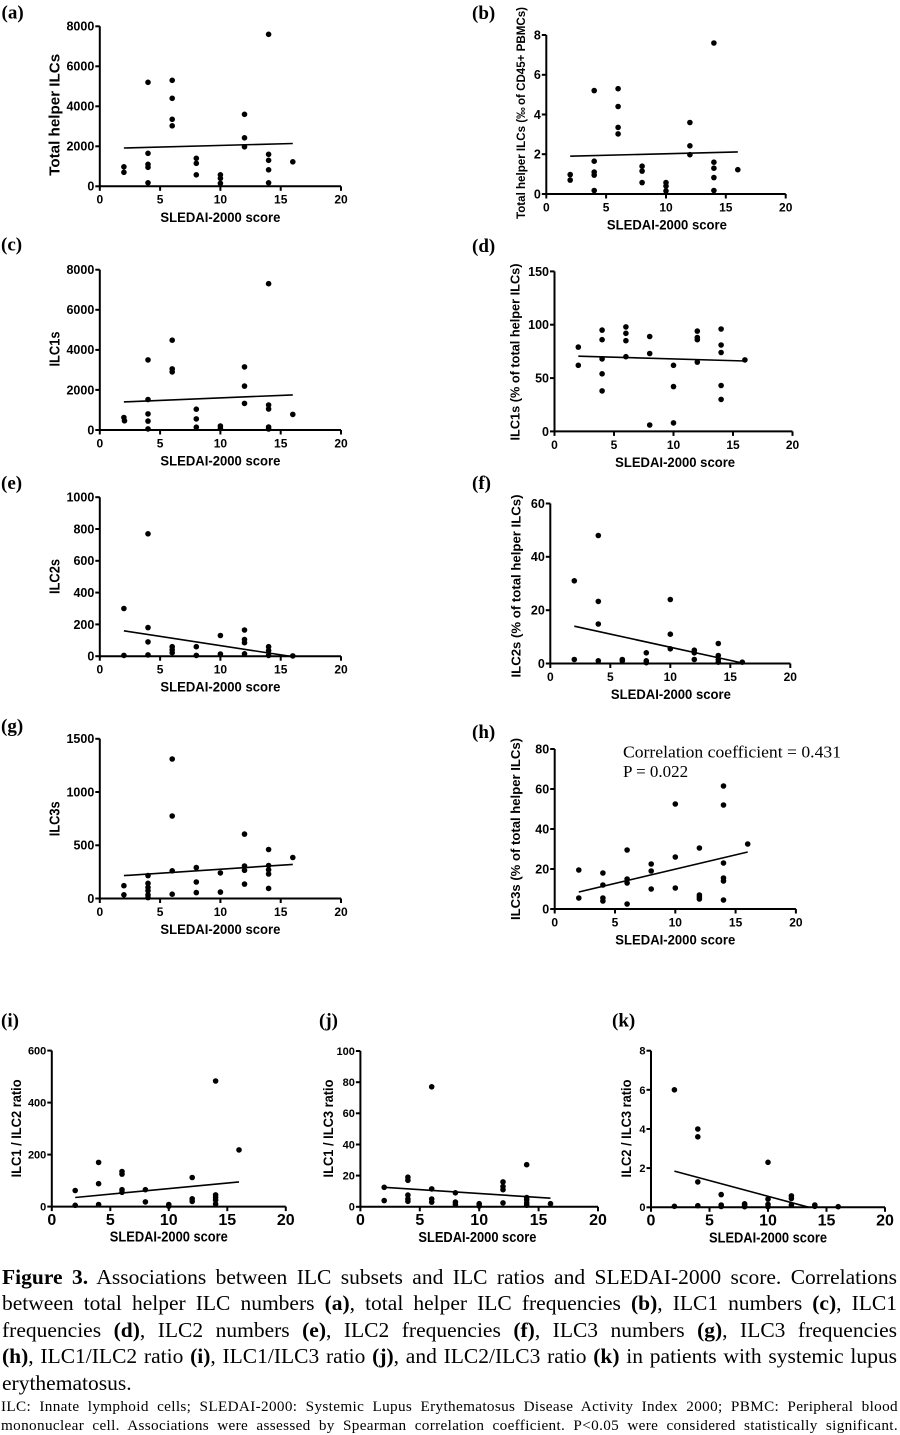  What do you see at coordinates (655, 771) in the screenshot?
I see `svg-text: P = 0.022` at bounding box center [655, 771].